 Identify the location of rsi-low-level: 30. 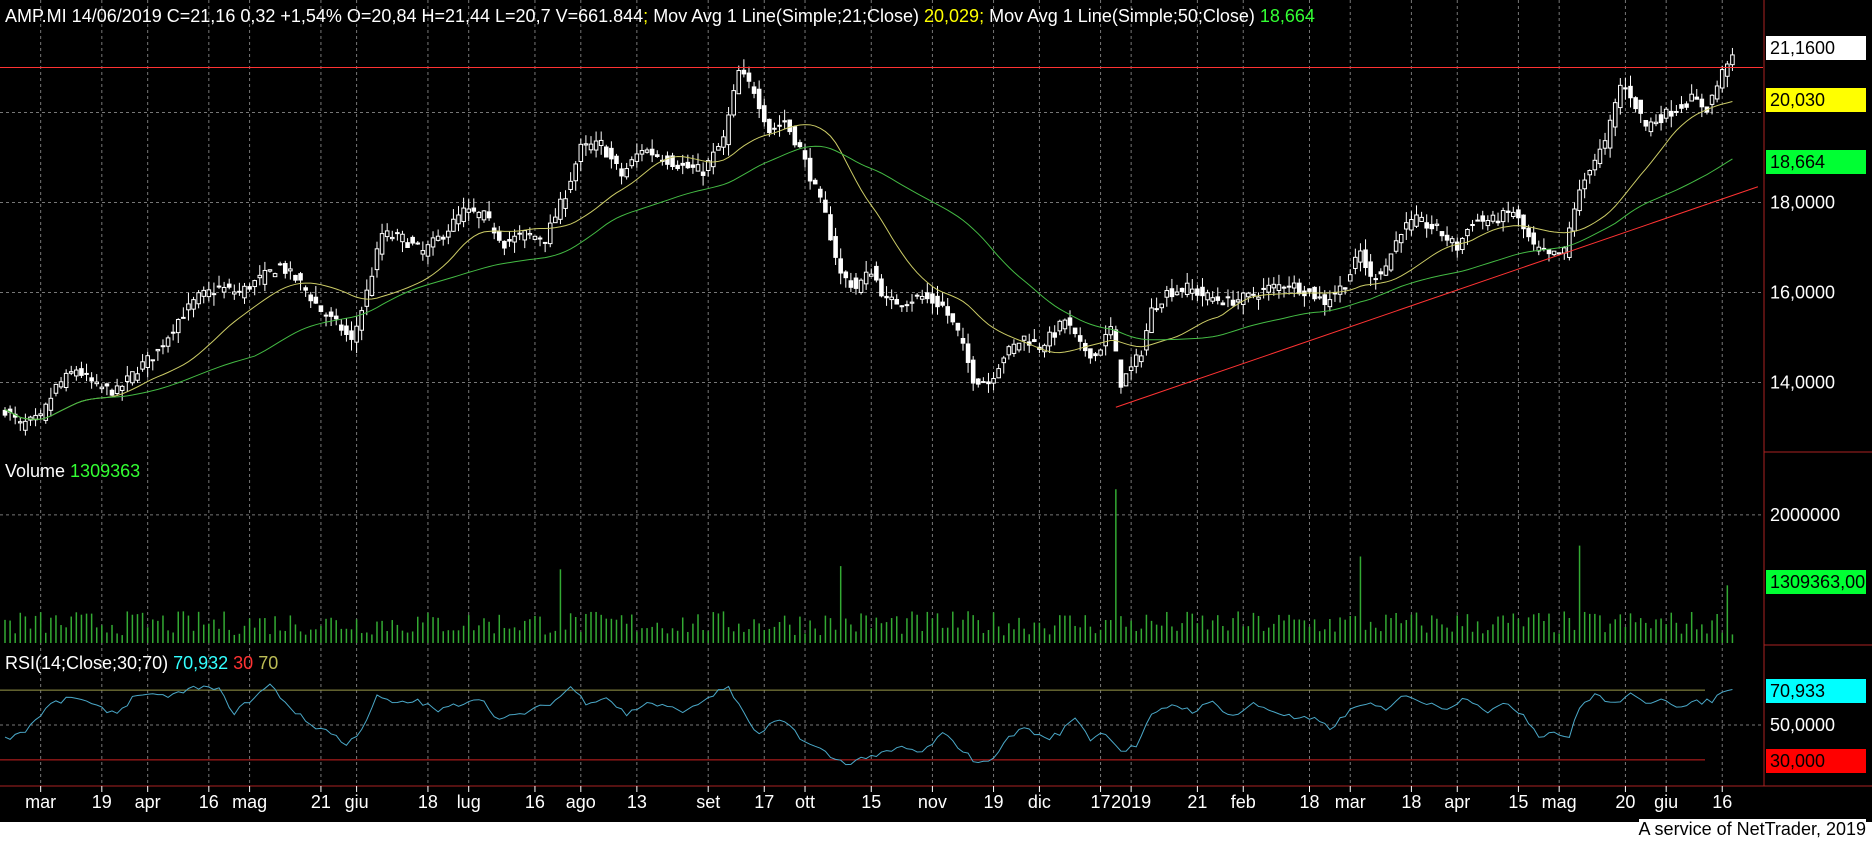
(243, 663).